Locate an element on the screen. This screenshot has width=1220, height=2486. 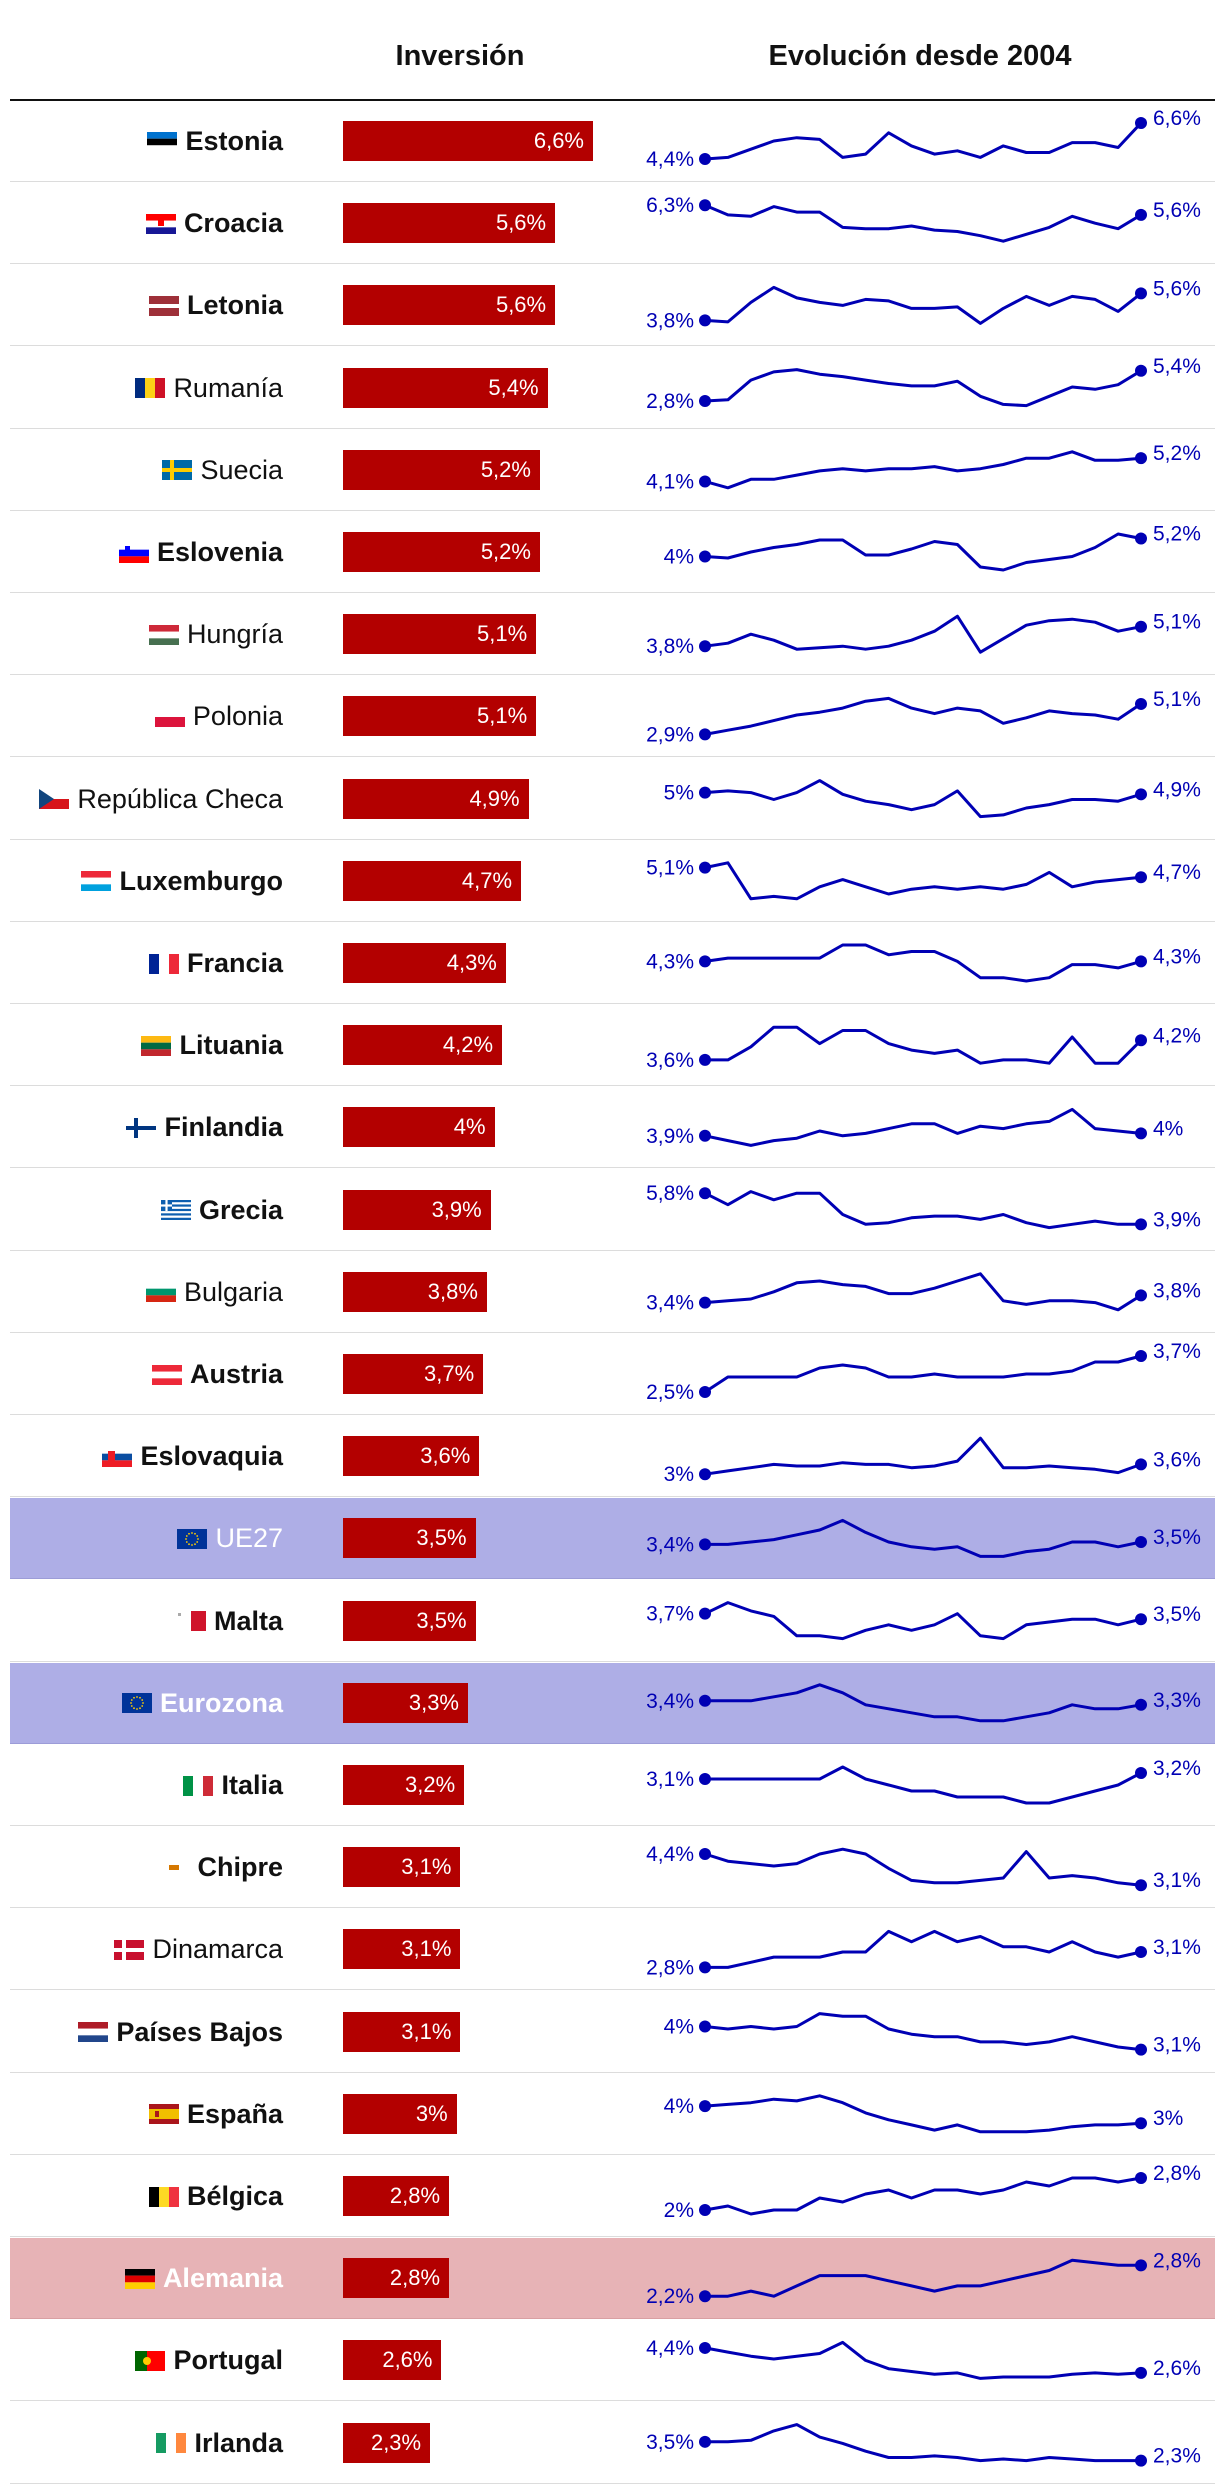
spark-end-label: 3,7% is located at coordinates (1177, 1351).